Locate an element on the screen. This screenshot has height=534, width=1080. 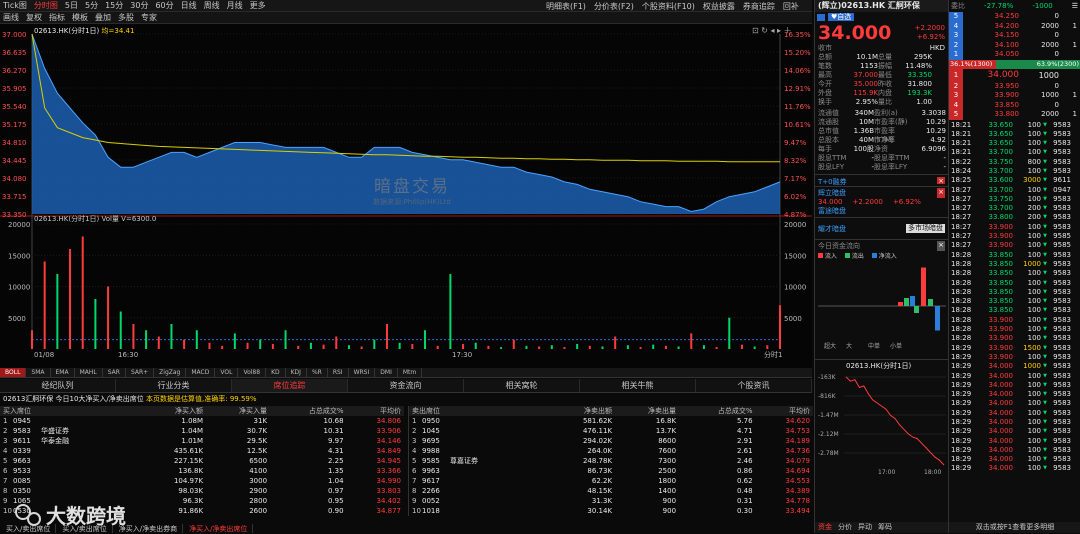
info-tab-3: 资金流向 is located at coordinates (406, 385).